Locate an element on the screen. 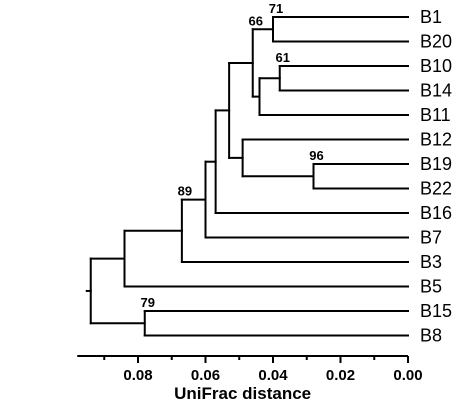 This screenshot has height=409, width=467. support-value: 79 is located at coordinates (148, 302).